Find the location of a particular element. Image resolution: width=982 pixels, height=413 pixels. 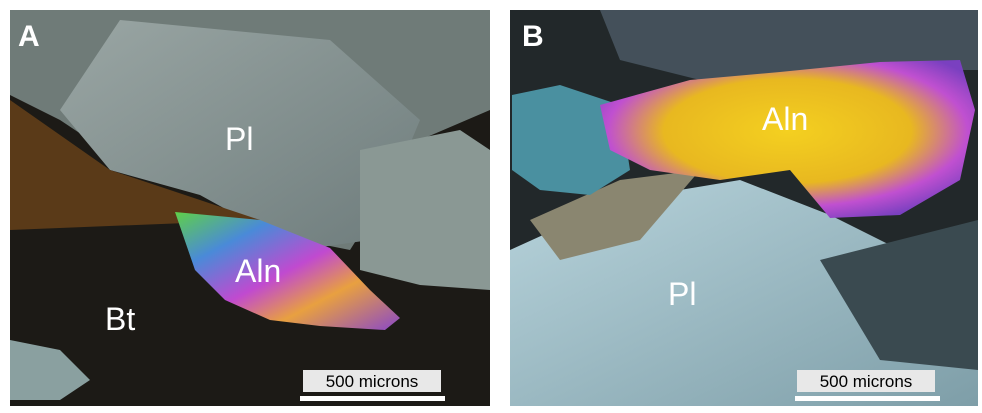

panel-label: B is located at coordinates (533, 36).